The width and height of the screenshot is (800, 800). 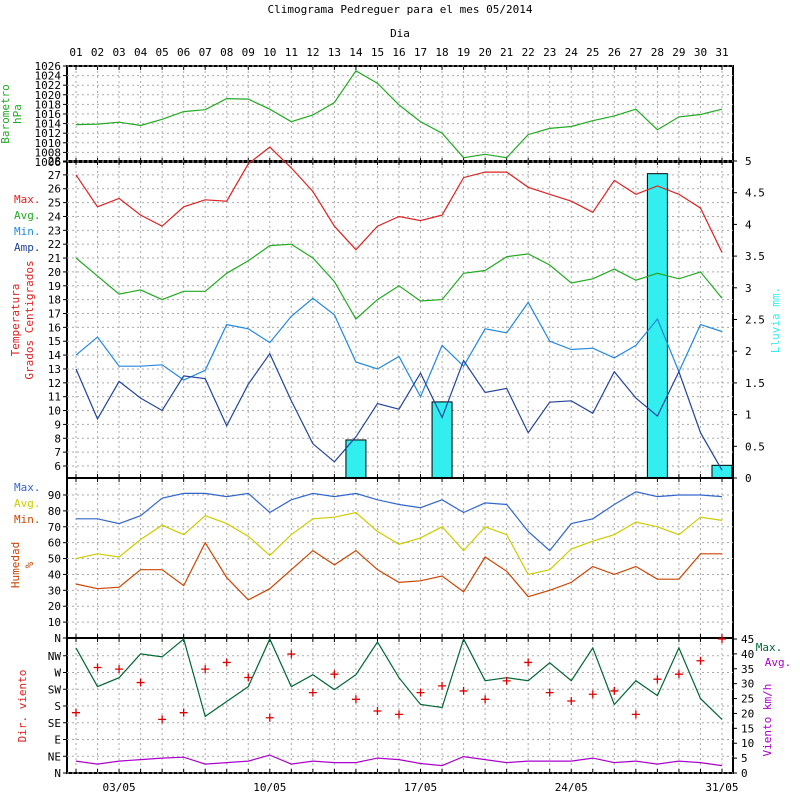 I want to click on rain-tick-label: 0, so click(x=748, y=478).